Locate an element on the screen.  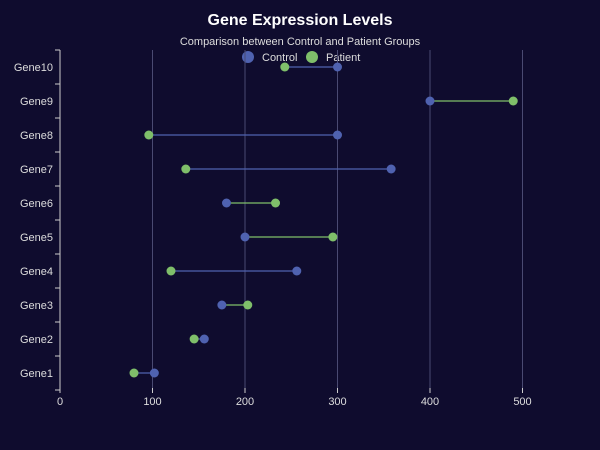
x-tick-label: 400 is located at coordinates (430, 402).